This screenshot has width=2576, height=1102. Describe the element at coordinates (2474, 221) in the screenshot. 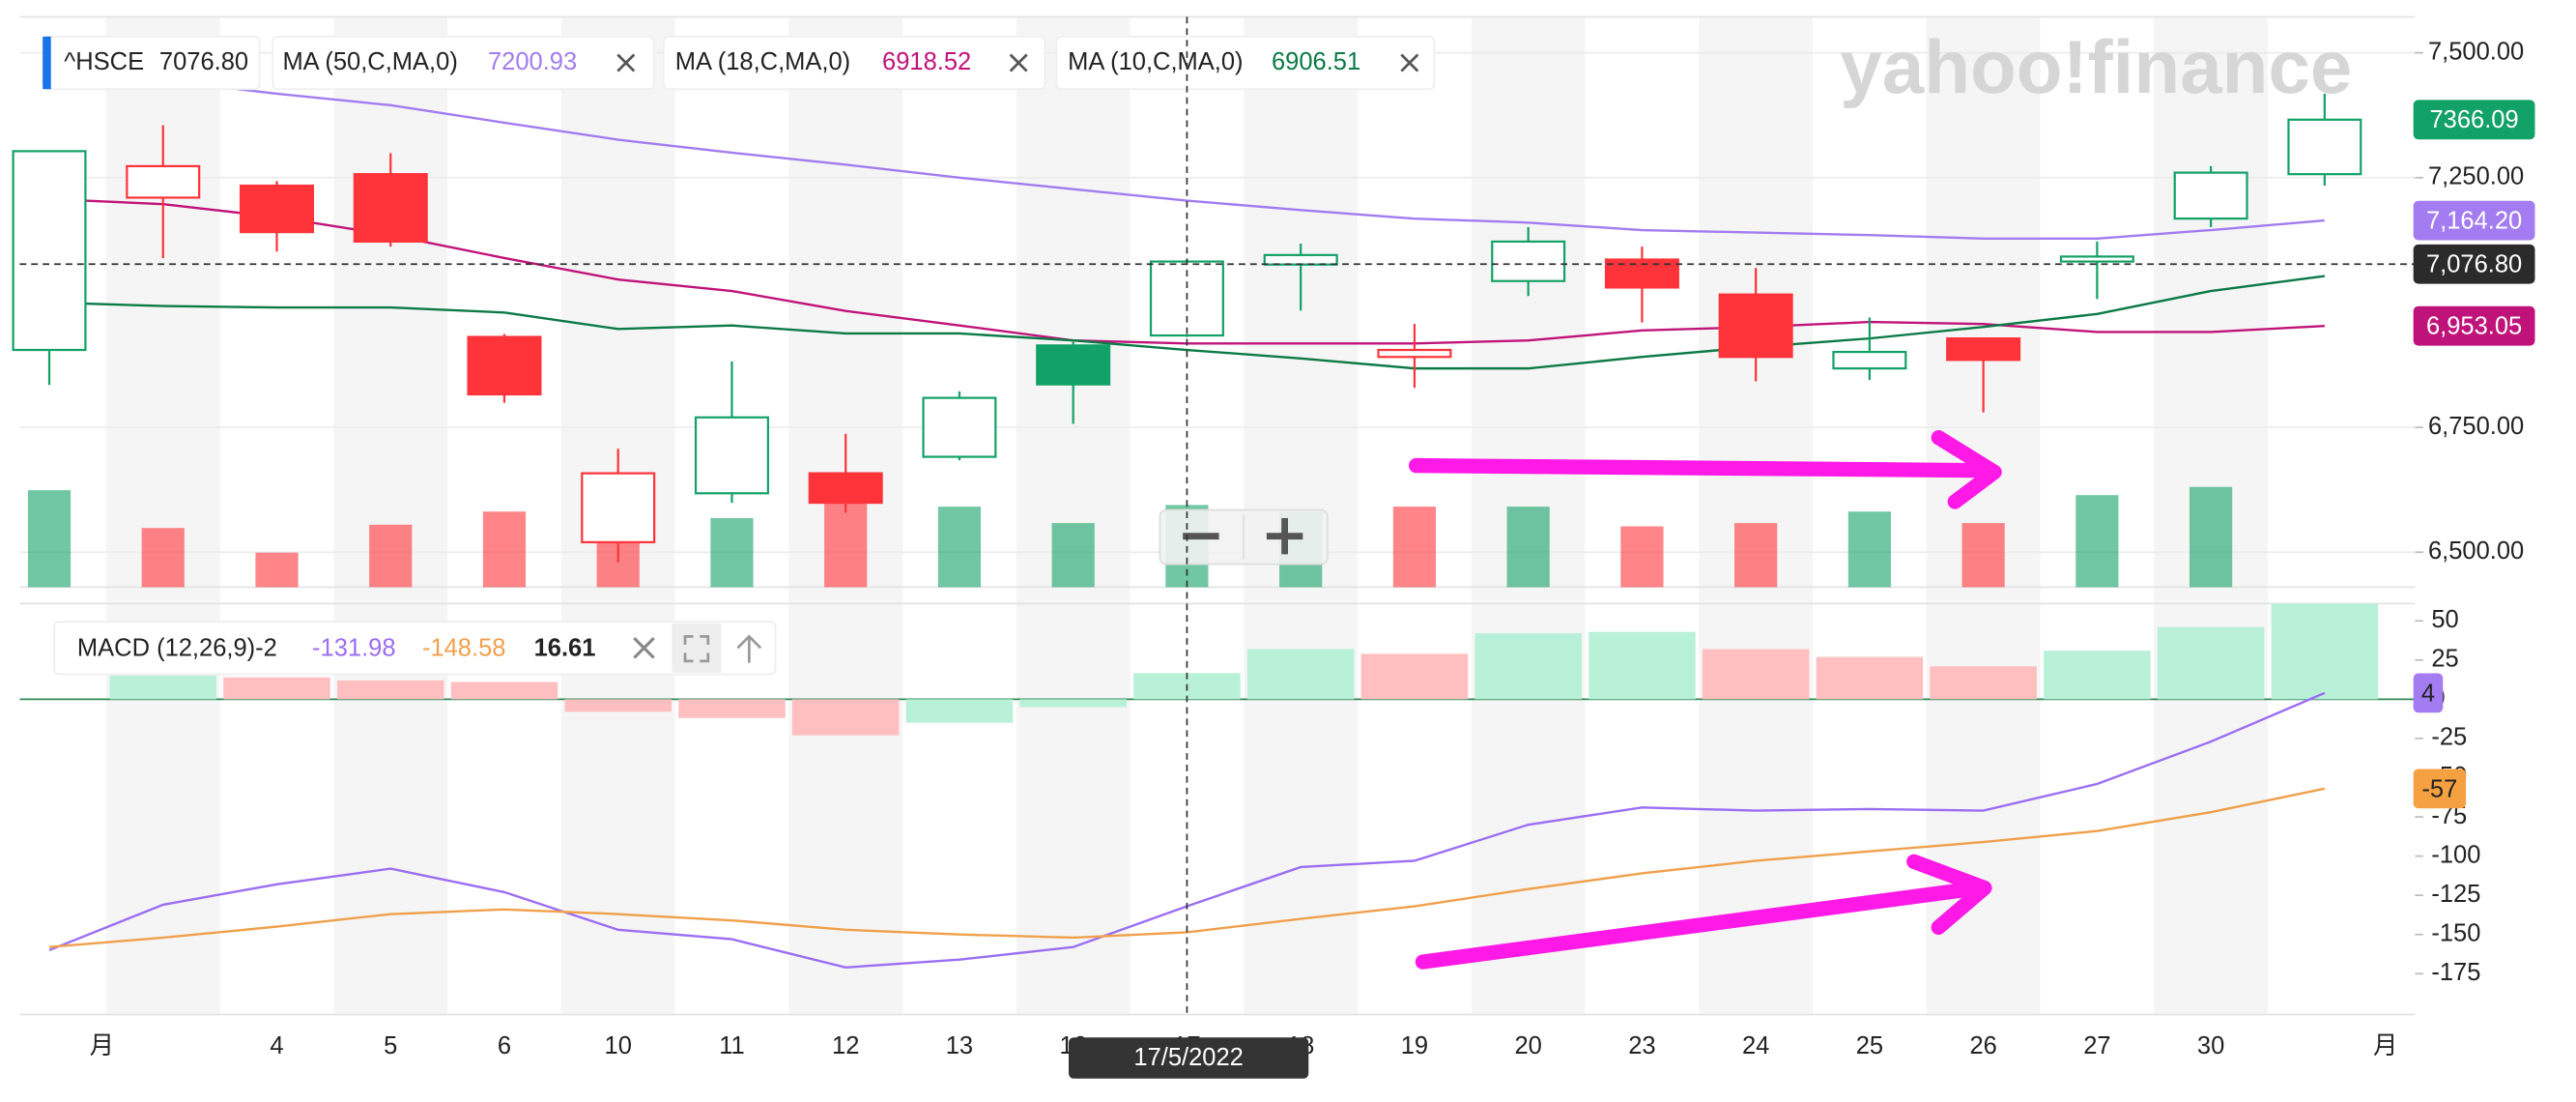

I see `price-badge-label: 7,164.20` at that location.